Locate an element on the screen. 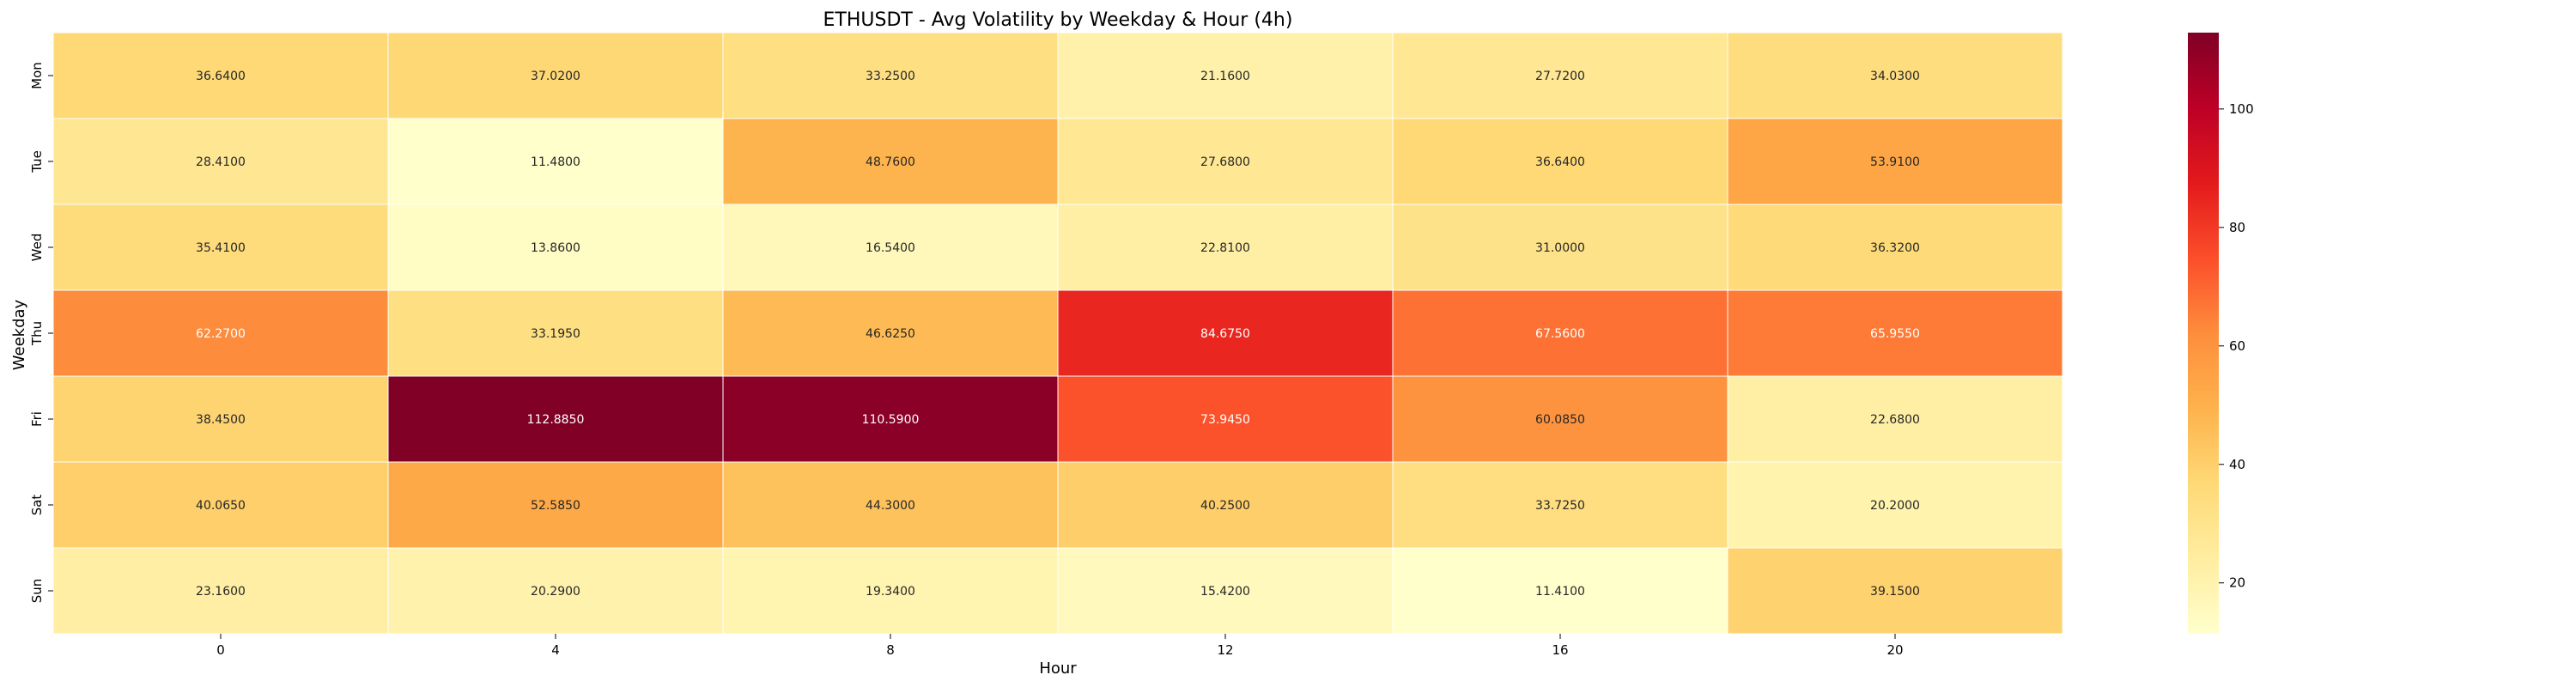 Image resolution: width=2576 pixels, height=687 pixels. cell-value-label: 31.0000 is located at coordinates (1560, 248).